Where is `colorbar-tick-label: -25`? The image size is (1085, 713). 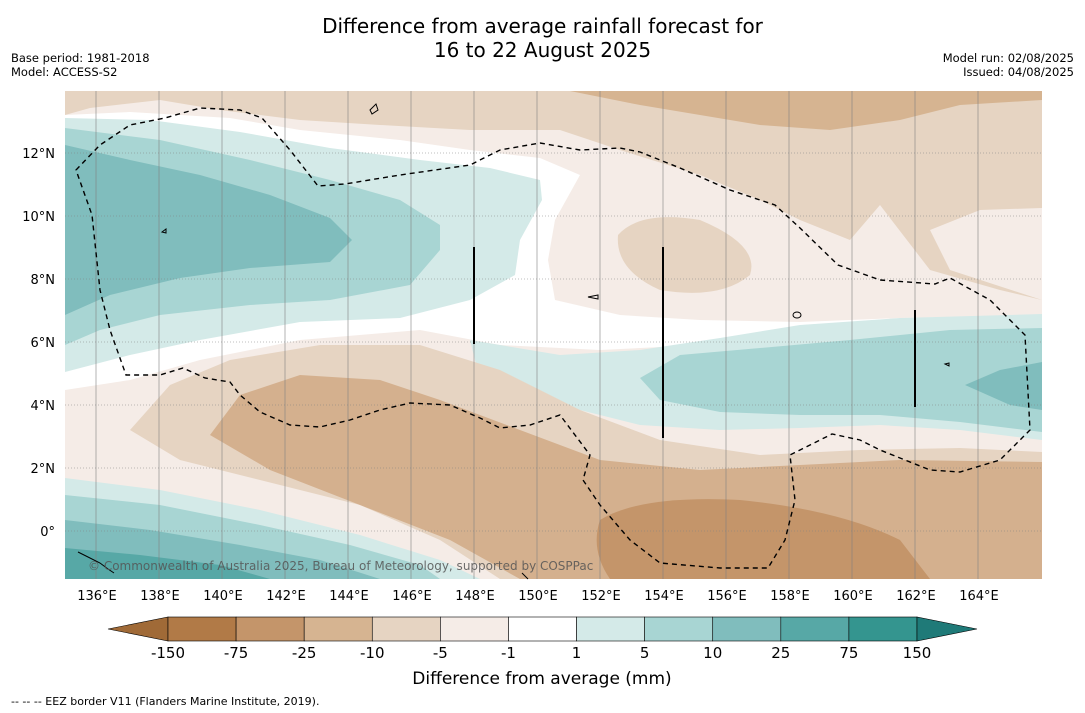
colorbar-tick-label: -25 is located at coordinates (304, 653).